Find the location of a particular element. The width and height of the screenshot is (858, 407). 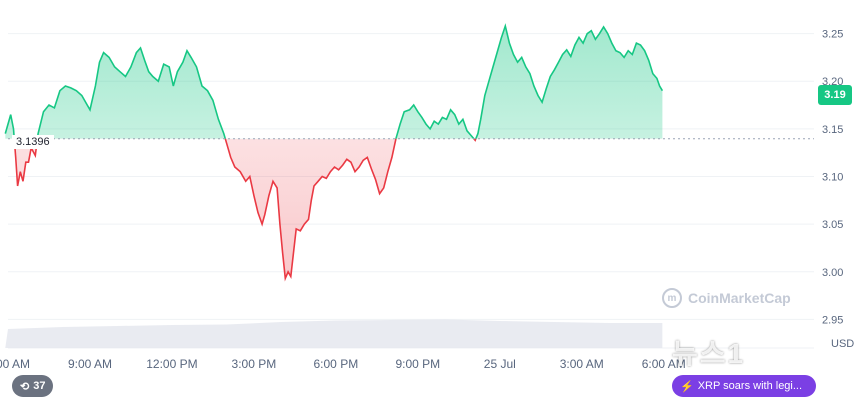

lightning-icon: ⚡ is located at coordinates (687, 386).